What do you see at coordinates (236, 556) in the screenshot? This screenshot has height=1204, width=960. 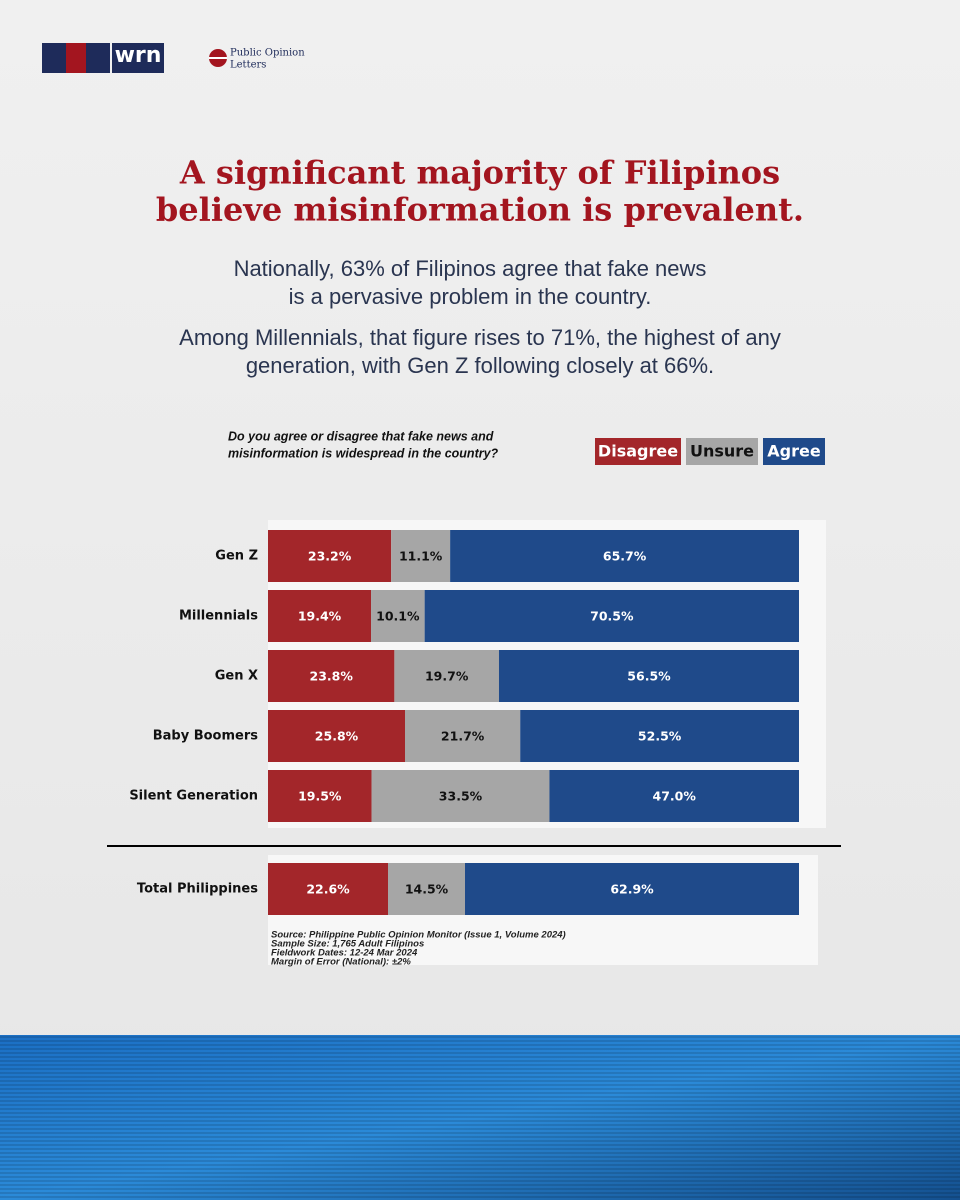 I see `category-label: Gen Z` at bounding box center [236, 556].